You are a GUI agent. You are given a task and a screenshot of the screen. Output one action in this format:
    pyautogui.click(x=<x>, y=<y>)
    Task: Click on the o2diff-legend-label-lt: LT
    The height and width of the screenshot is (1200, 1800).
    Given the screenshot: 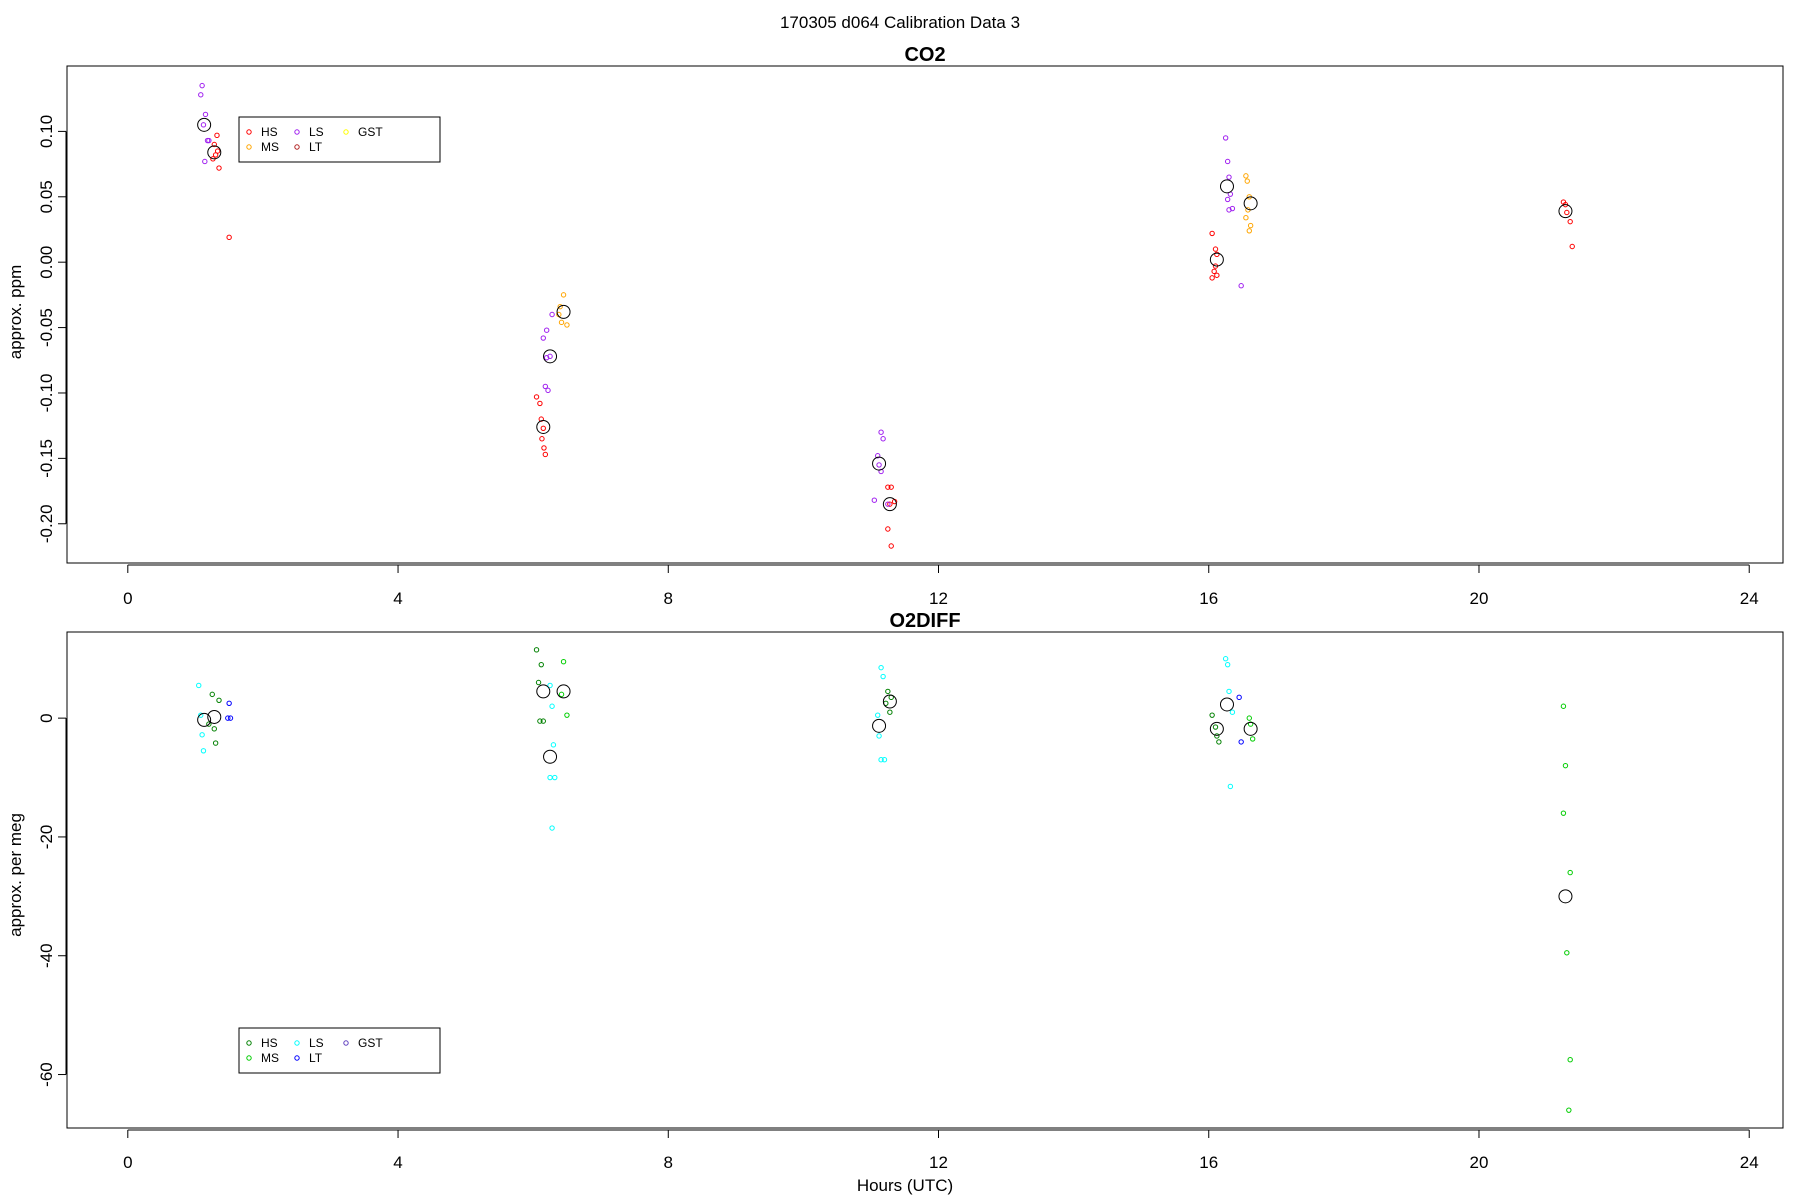 What is the action you would take?
    pyautogui.click(x=316, y=1058)
    